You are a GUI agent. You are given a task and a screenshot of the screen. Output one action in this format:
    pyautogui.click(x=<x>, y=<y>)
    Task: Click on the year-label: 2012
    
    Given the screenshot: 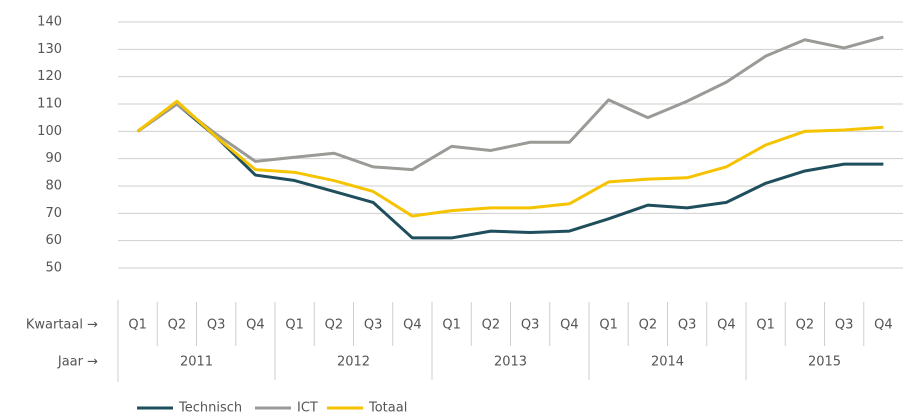 What is the action you would take?
    pyautogui.click(x=353, y=362)
    